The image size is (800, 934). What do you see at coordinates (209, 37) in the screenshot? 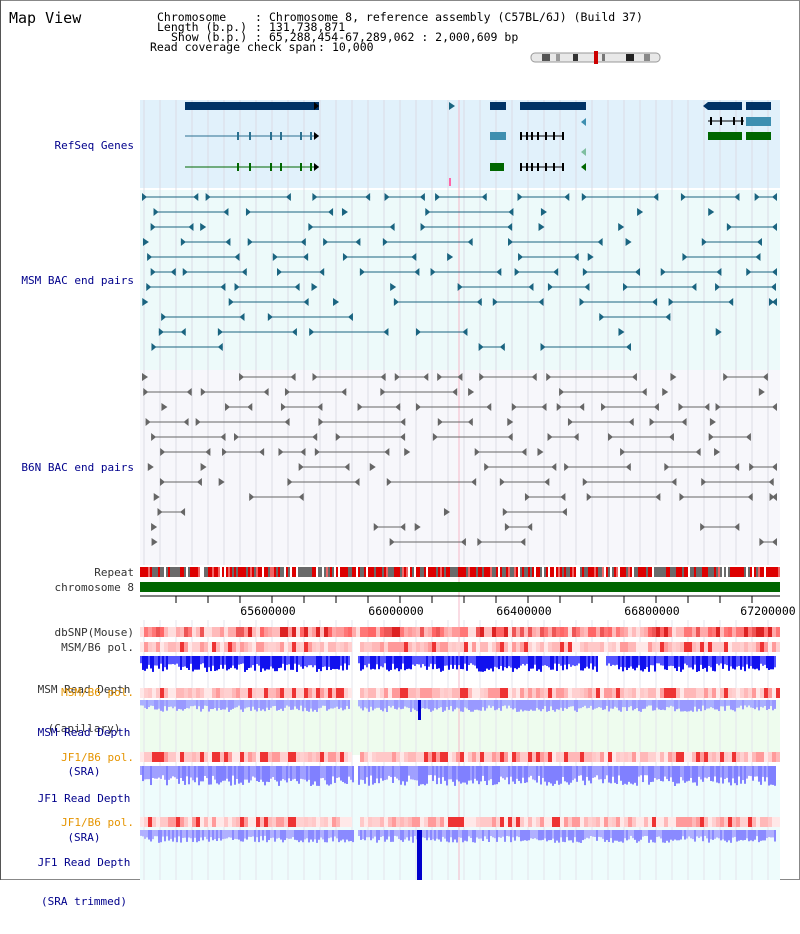
I see `show-label: Show (b.p.)` at bounding box center [209, 37].